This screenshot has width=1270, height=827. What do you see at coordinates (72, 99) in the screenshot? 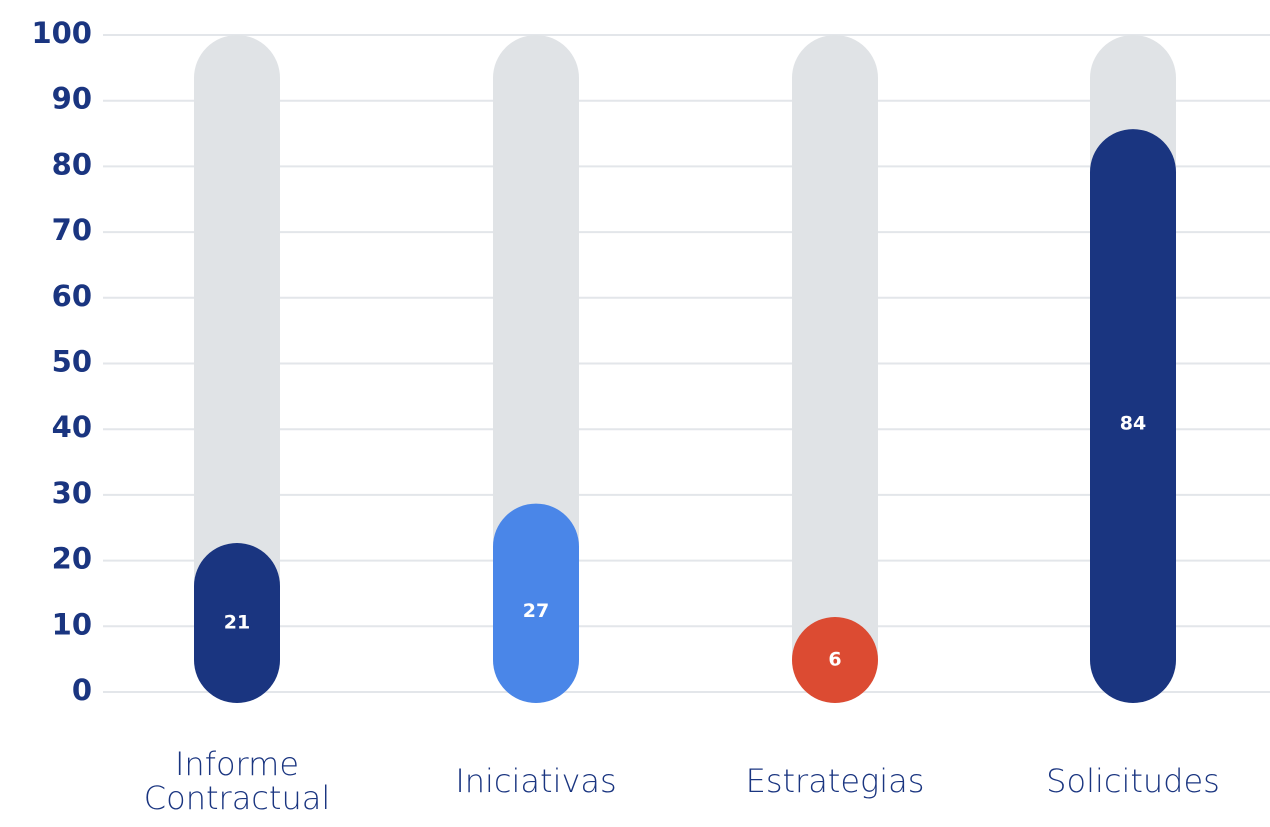
I see `y-tick-label: 90` at bounding box center [72, 99].